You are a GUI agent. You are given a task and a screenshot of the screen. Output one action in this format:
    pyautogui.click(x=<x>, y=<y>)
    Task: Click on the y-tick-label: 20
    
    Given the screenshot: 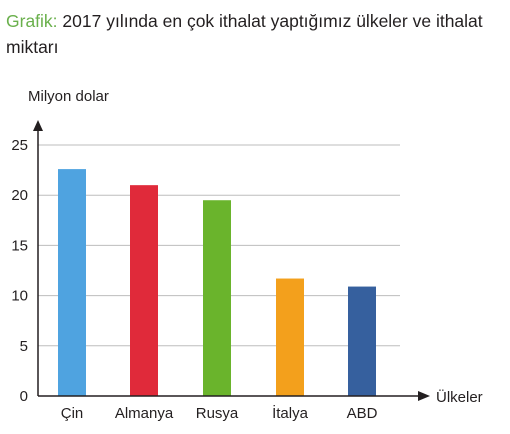 What is the action you would take?
    pyautogui.click(x=19, y=195)
    